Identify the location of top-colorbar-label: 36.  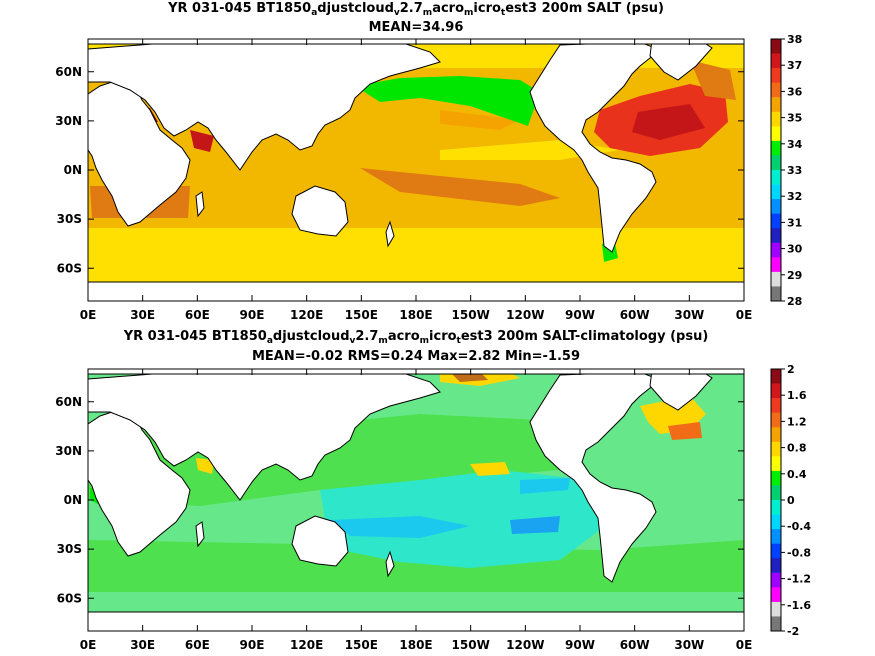
(795, 91).